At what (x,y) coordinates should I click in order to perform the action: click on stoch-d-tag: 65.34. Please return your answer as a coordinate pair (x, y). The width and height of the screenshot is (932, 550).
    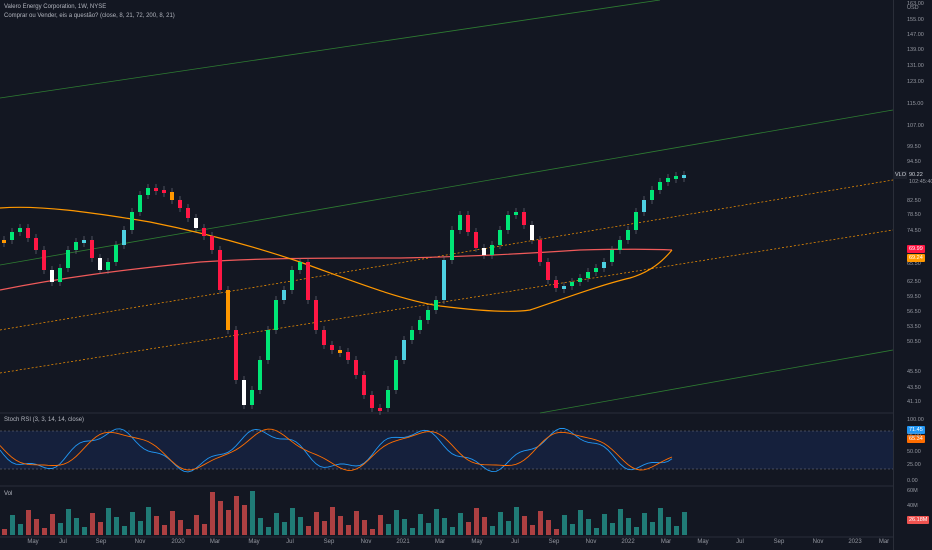
    Looking at the image, I should click on (916, 439).